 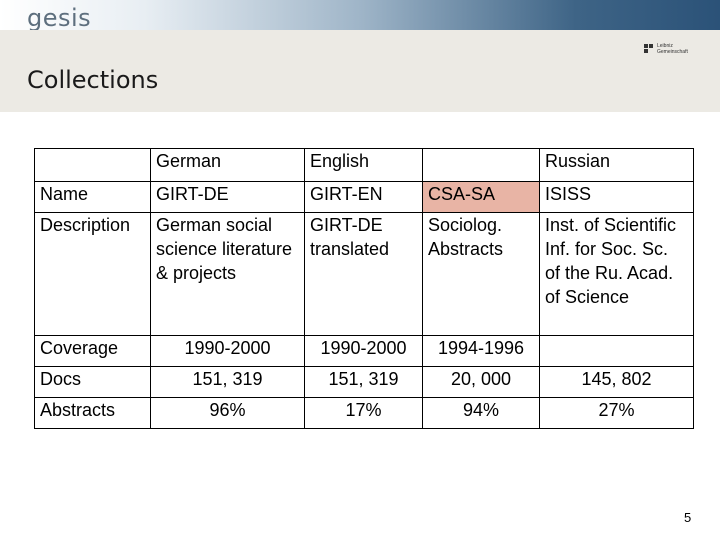 I want to click on table-cell: 17%, so click(x=363, y=413).